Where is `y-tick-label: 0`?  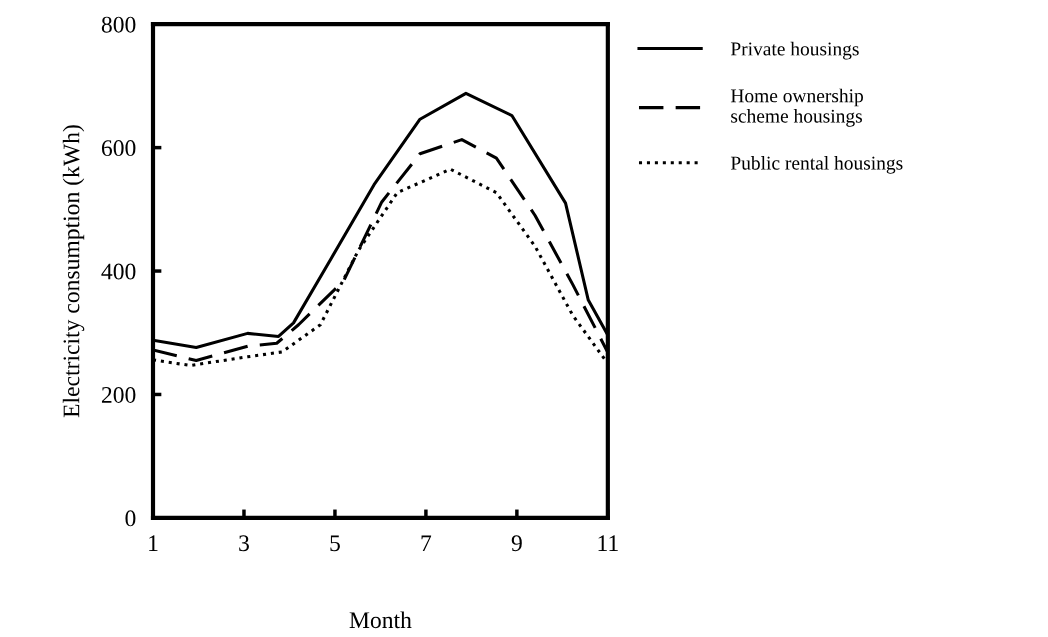
y-tick-label: 0 is located at coordinates (130, 518).